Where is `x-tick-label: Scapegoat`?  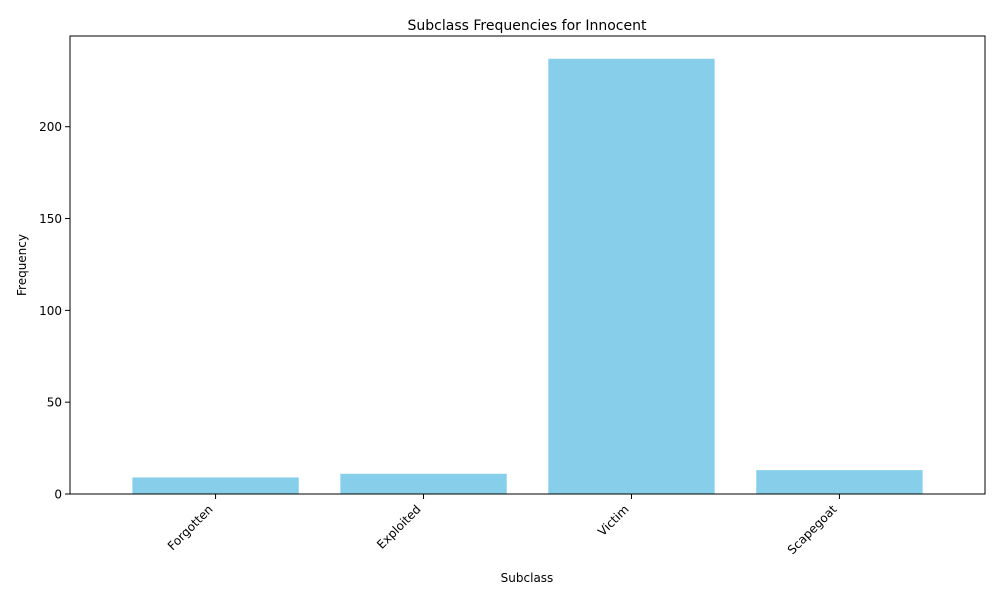 x-tick-label: Scapegoat is located at coordinates (812, 529).